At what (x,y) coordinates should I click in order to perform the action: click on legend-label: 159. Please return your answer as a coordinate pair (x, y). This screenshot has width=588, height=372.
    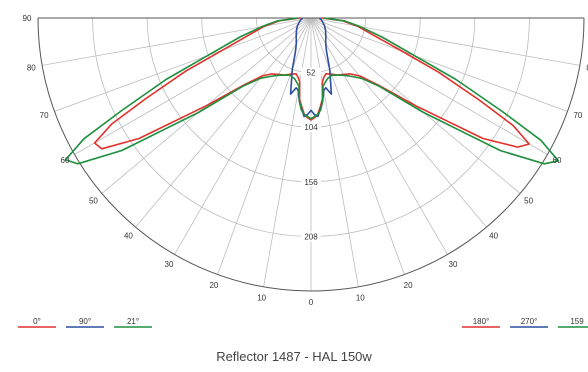
    Looking at the image, I should click on (577, 321).